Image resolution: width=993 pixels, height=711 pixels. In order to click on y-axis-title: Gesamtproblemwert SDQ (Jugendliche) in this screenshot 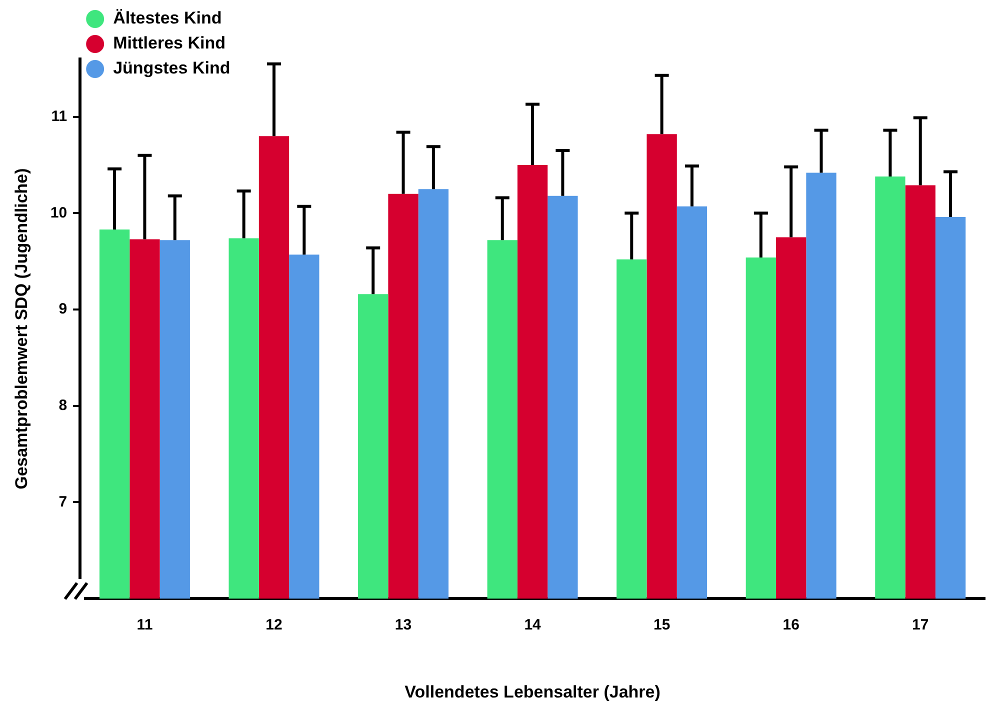, I will do `click(21, 329)`.